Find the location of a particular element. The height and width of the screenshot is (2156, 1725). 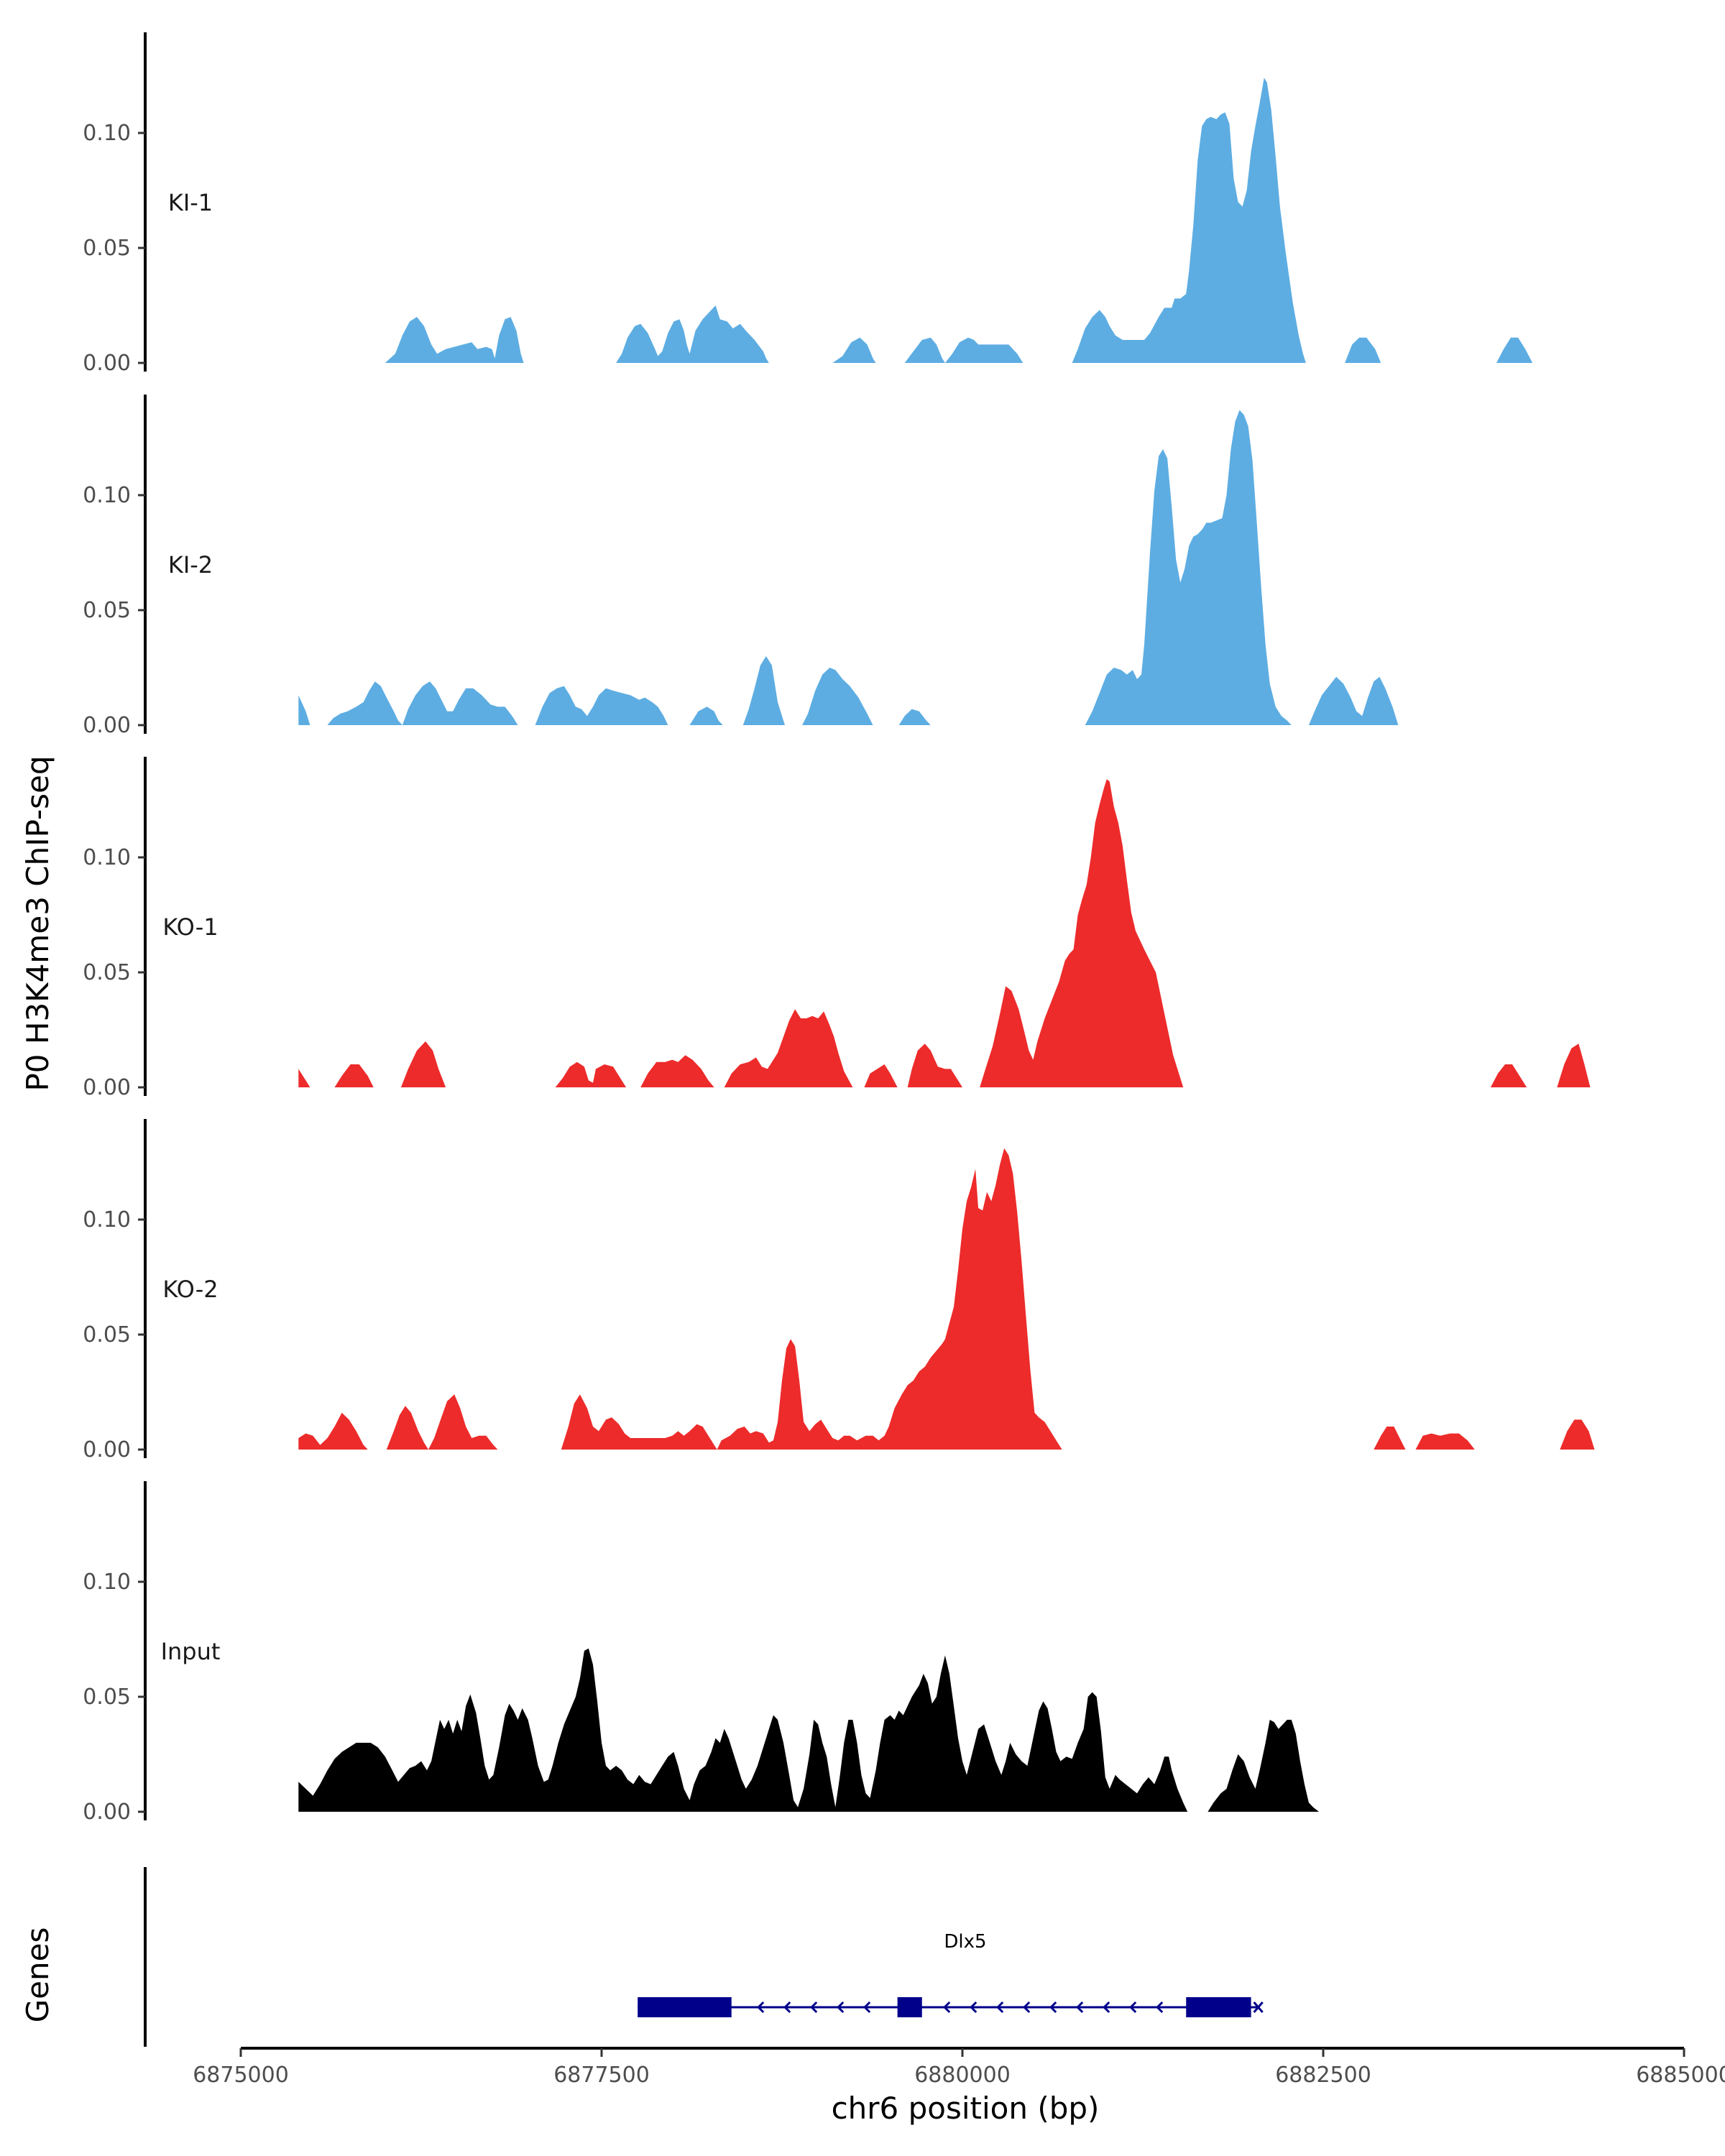

track-label: KO-2 is located at coordinates (190, 1289).